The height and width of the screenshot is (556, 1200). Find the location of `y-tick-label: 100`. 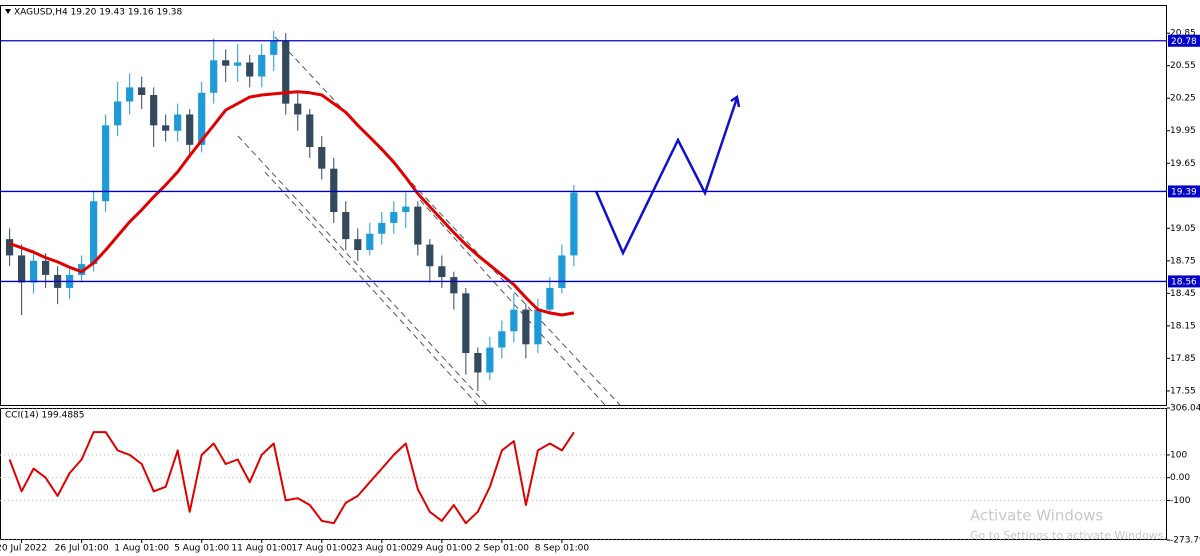

y-tick-label: 100 is located at coordinates (1178, 455).